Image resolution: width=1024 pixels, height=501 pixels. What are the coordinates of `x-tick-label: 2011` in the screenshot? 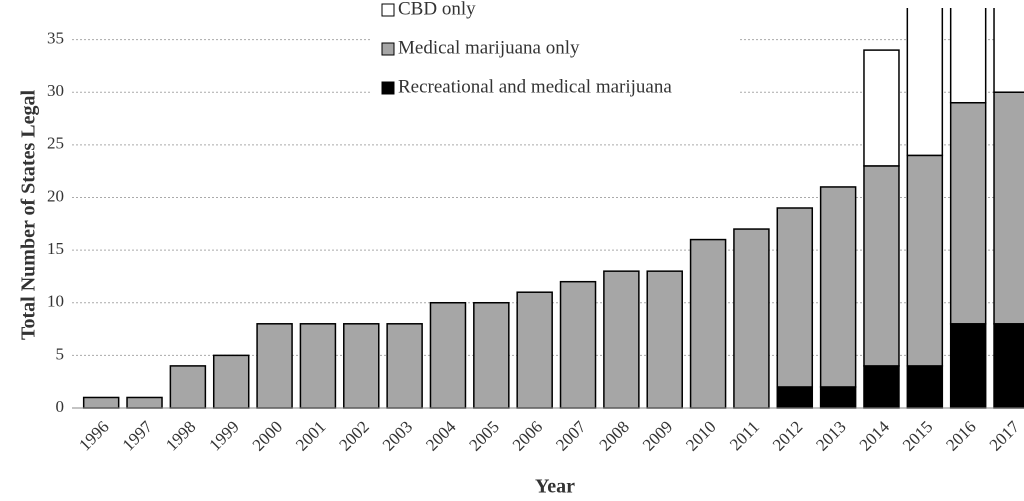 It's located at (744, 435).